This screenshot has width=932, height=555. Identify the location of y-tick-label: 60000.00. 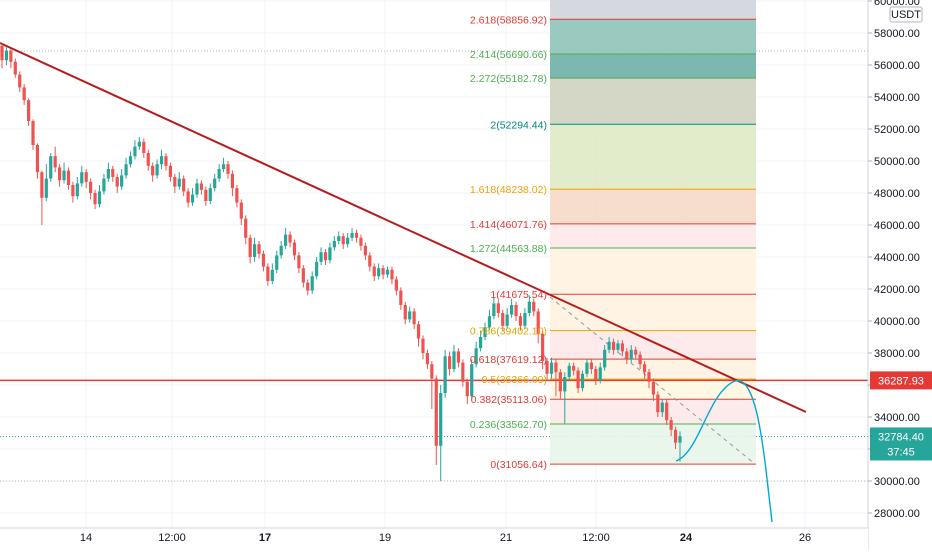
(897, 4).